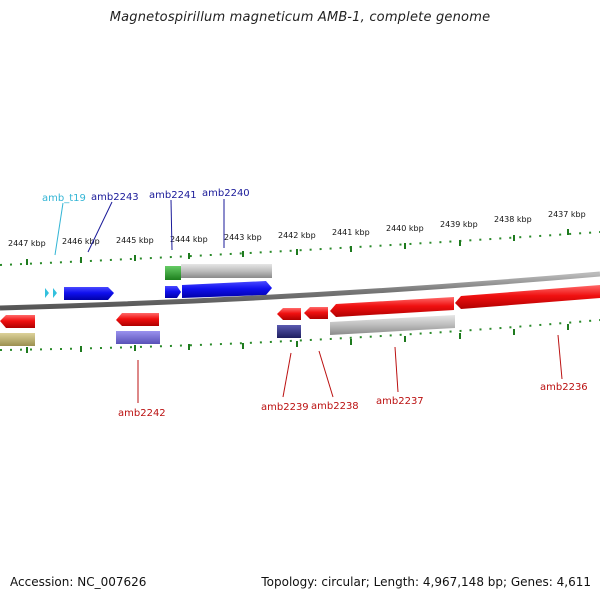 The height and width of the screenshot is (600, 600). I want to click on gene-amb2240, so click(227, 289).